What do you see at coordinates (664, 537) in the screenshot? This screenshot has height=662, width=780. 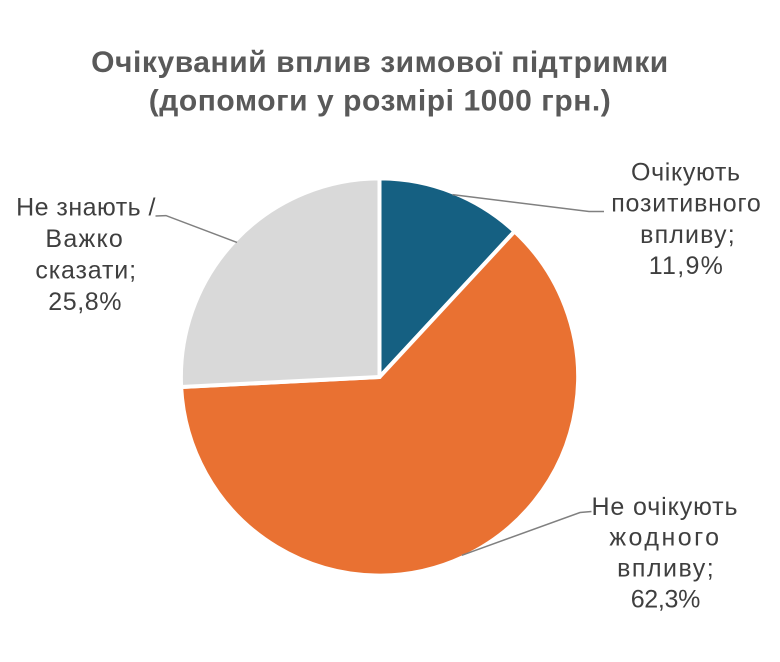 I see `svg-text: жодного` at bounding box center [664, 537].